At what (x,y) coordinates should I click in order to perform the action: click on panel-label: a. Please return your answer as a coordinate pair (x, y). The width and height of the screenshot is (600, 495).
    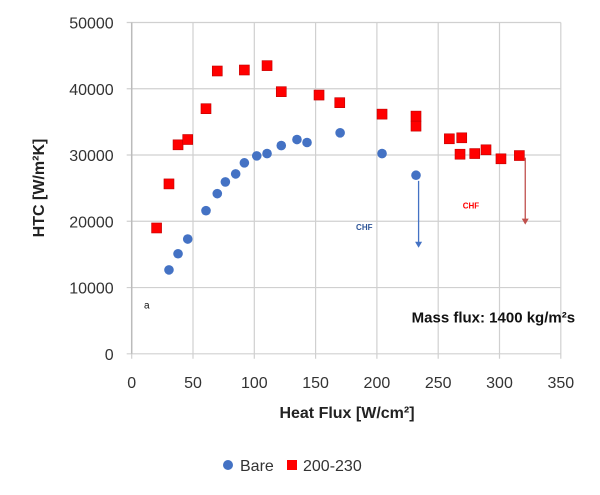
    Looking at the image, I should click on (147, 306).